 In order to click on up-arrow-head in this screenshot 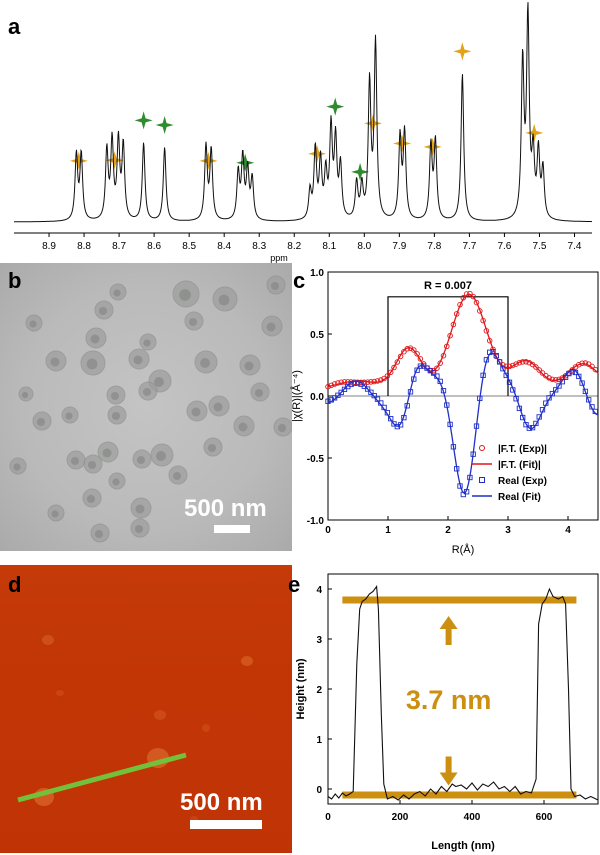, I will do `click(448, 622)`.